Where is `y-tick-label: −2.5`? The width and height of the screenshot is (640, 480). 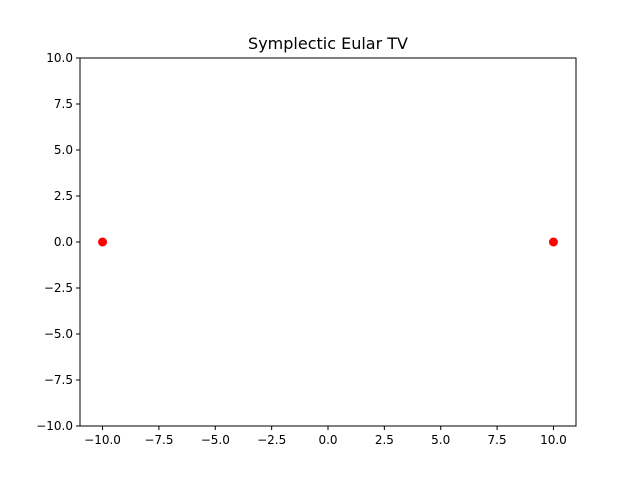 y-tick-label: −2.5 is located at coordinates (58, 288).